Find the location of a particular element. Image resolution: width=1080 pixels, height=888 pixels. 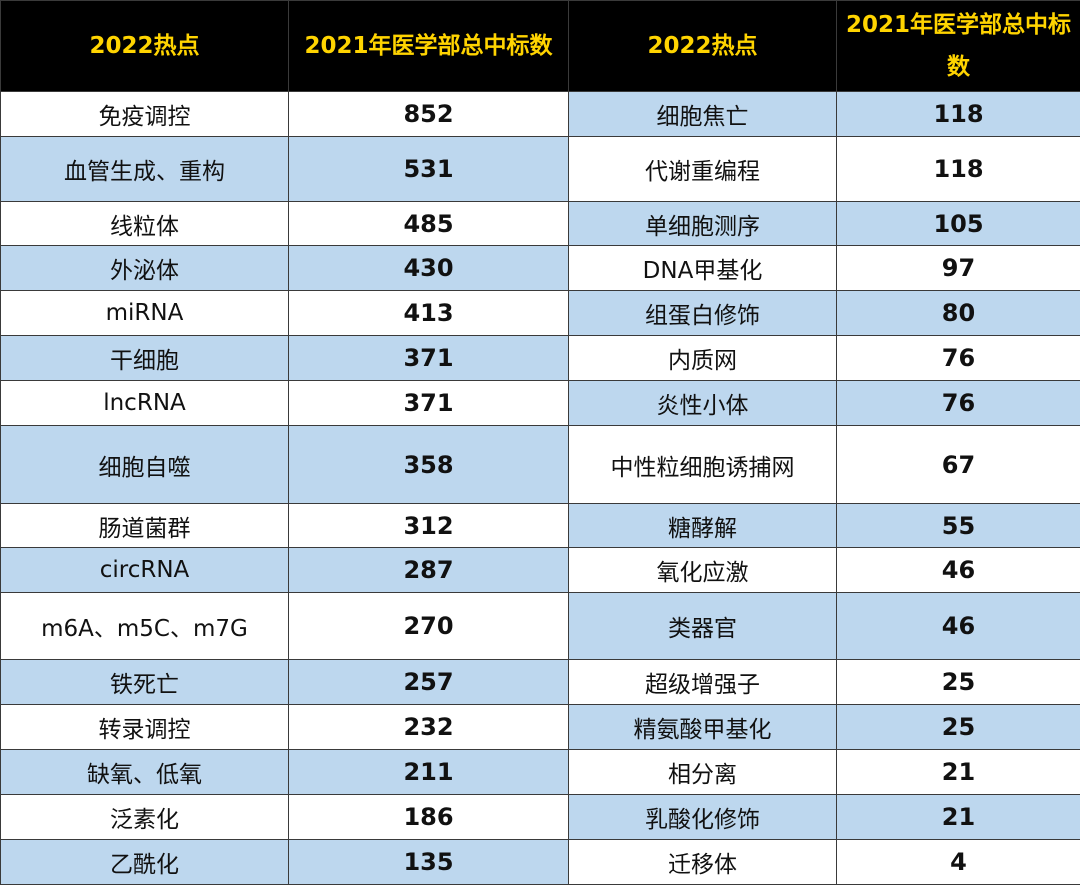

left-topic-cell: 铁死亡 is located at coordinates (144, 682).